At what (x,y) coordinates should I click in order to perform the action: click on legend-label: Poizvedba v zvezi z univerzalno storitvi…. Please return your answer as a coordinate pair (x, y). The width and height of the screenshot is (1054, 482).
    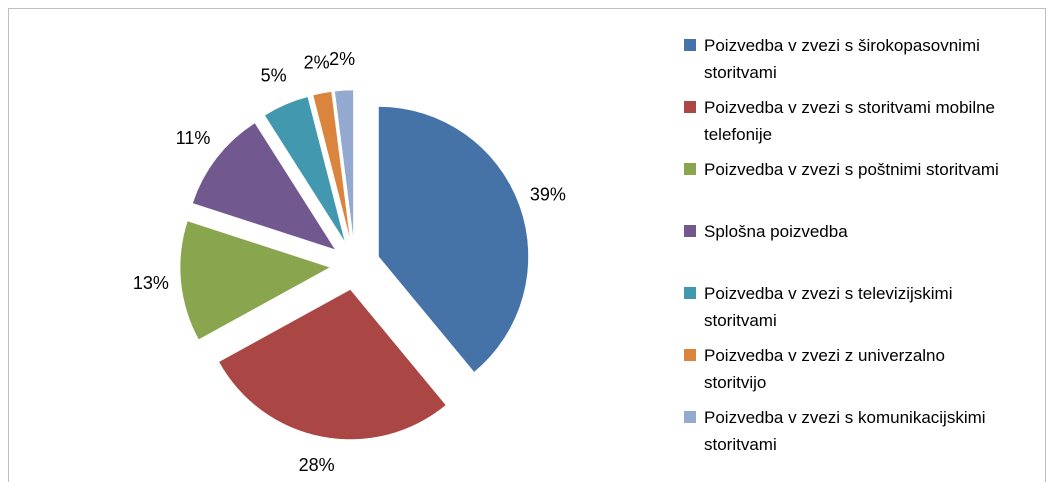
    Looking at the image, I should click on (824, 369).